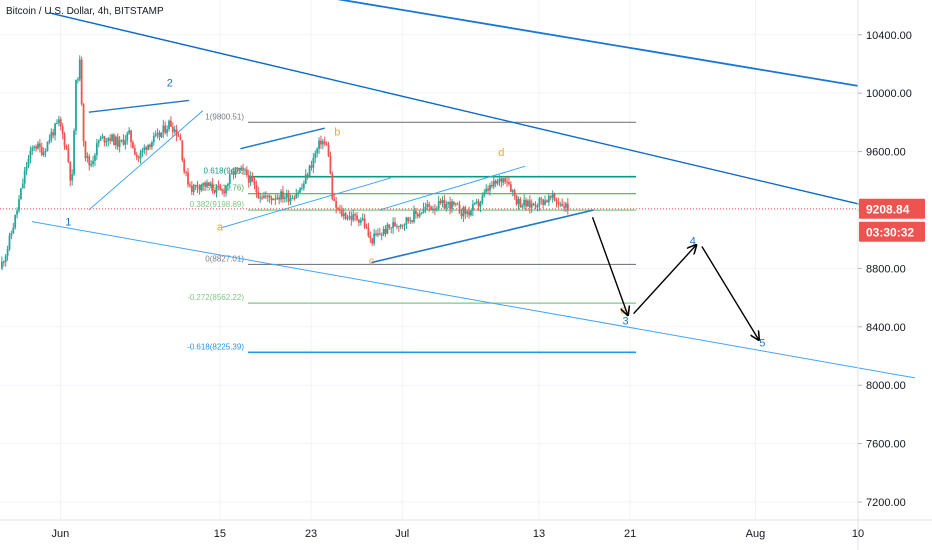 This screenshot has width=932, height=550. What do you see at coordinates (892, 208) in the screenshot?
I see `current-price-badge` at bounding box center [892, 208].